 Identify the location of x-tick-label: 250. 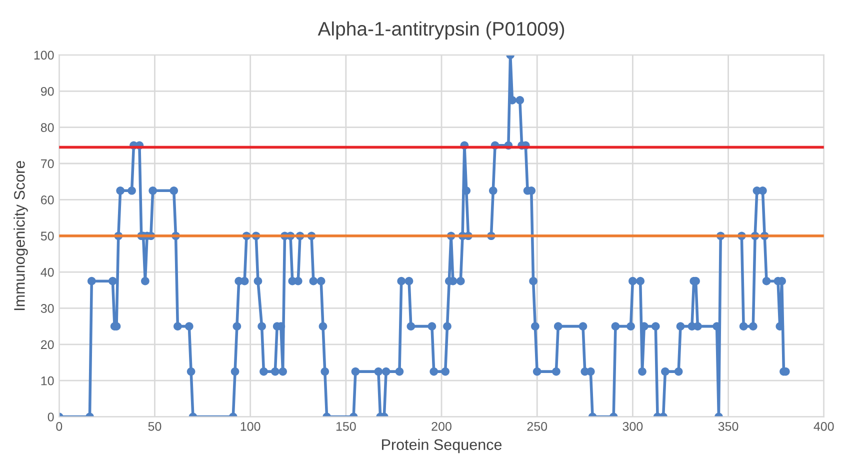
(537, 426).